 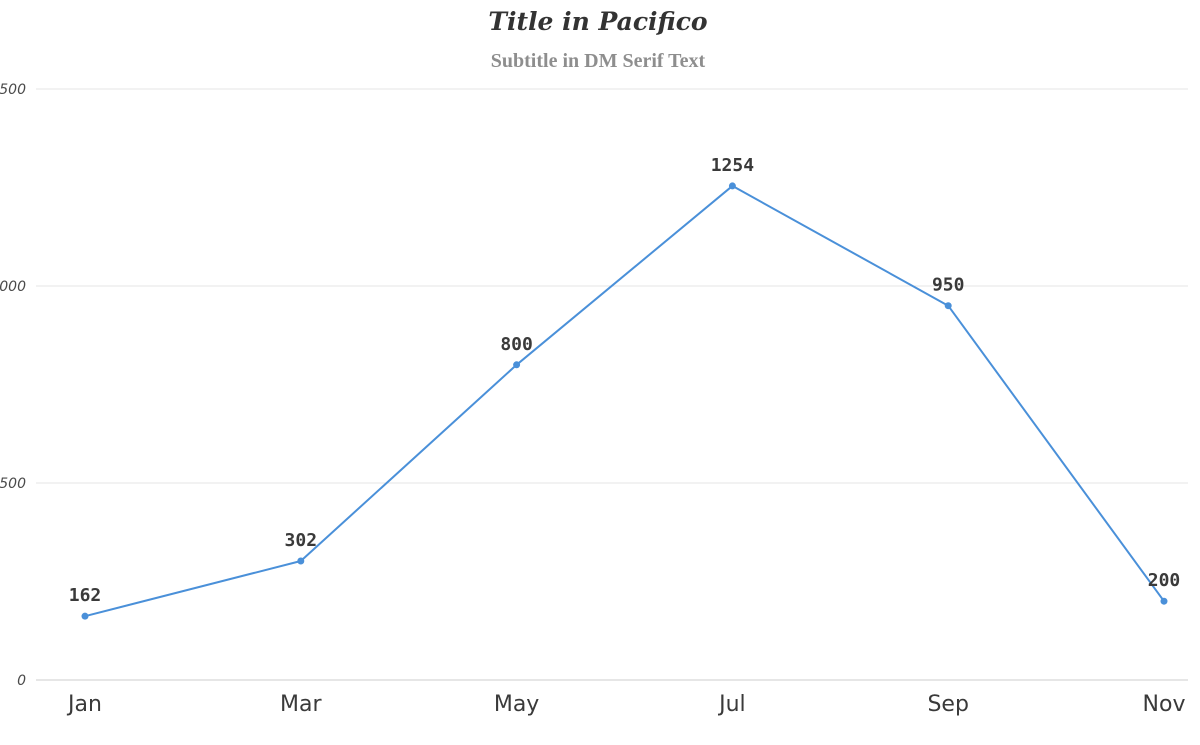 What do you see at coordinates (84, 704) in the screenshot?
I see `x-tick-label: Jan` at bounding box center [84, 704].